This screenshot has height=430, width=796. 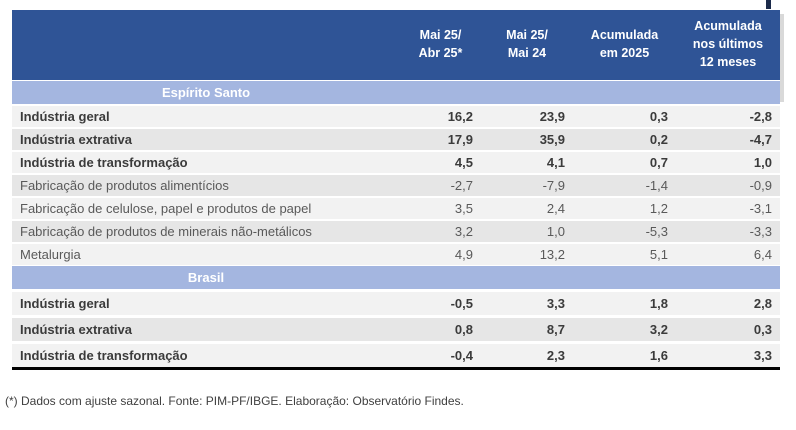 I want to click on value-cell: -5,3, so click(x=656, y=231).